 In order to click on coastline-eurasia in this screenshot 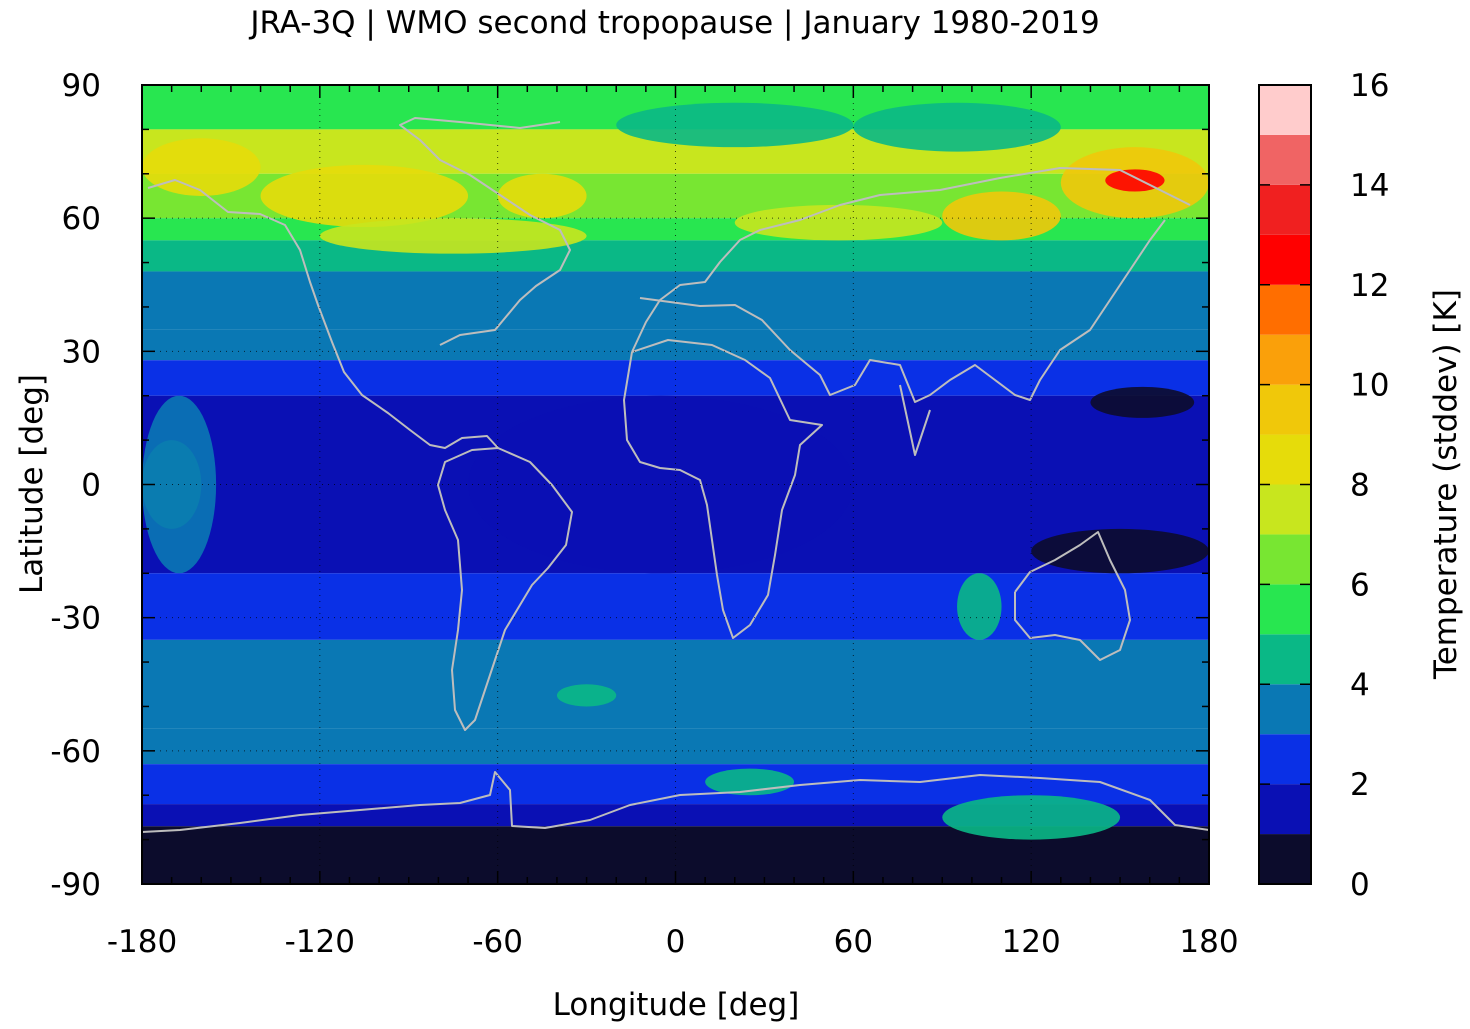, I will do `click(911, 311)`.